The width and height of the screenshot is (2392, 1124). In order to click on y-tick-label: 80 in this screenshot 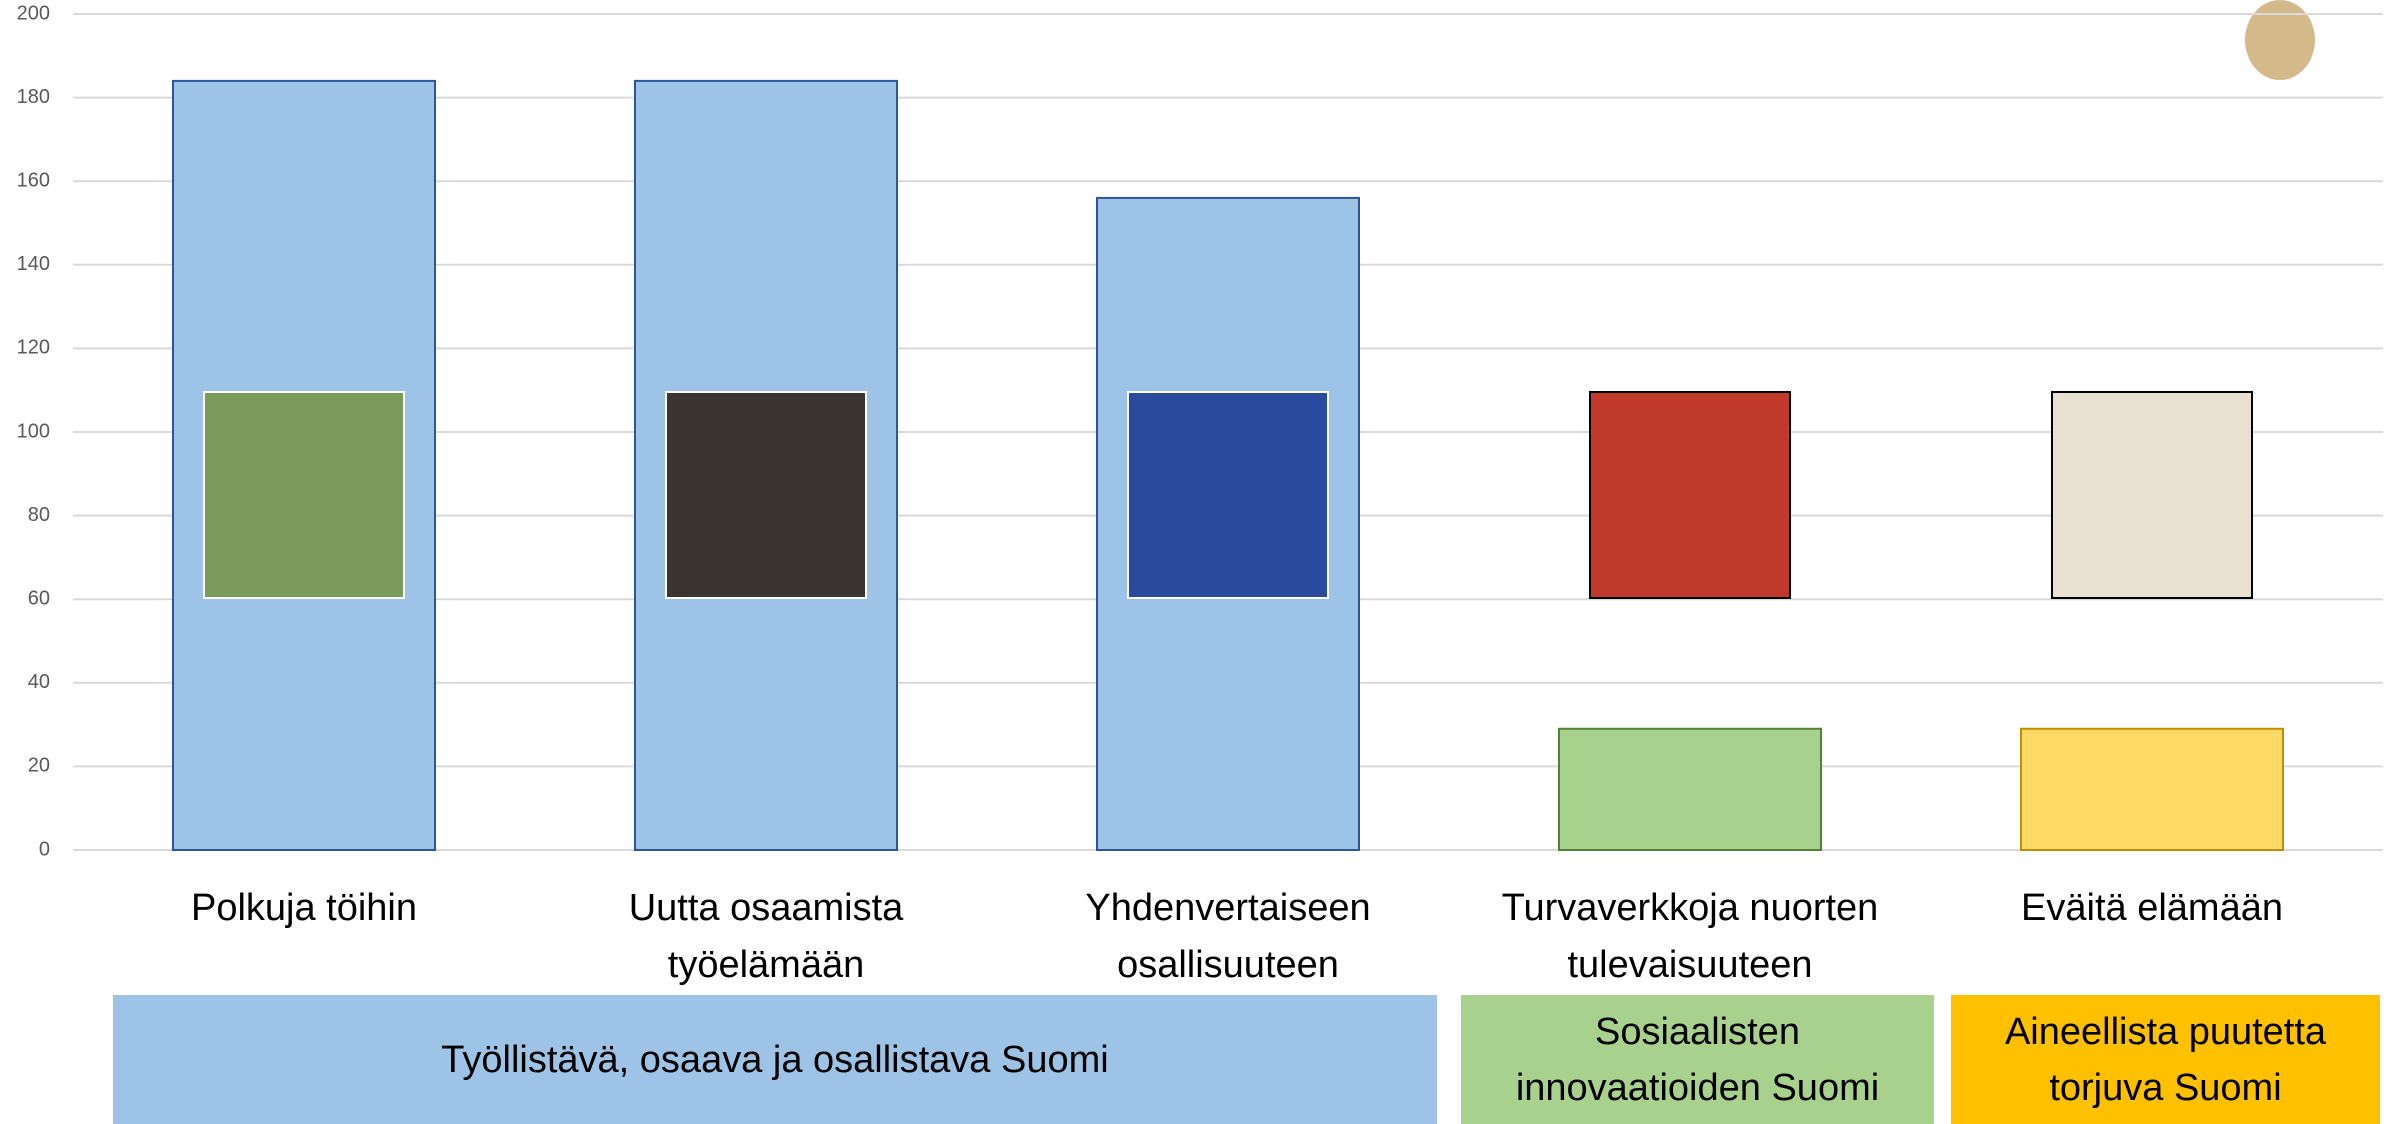, I will do `click(39, 515)`.